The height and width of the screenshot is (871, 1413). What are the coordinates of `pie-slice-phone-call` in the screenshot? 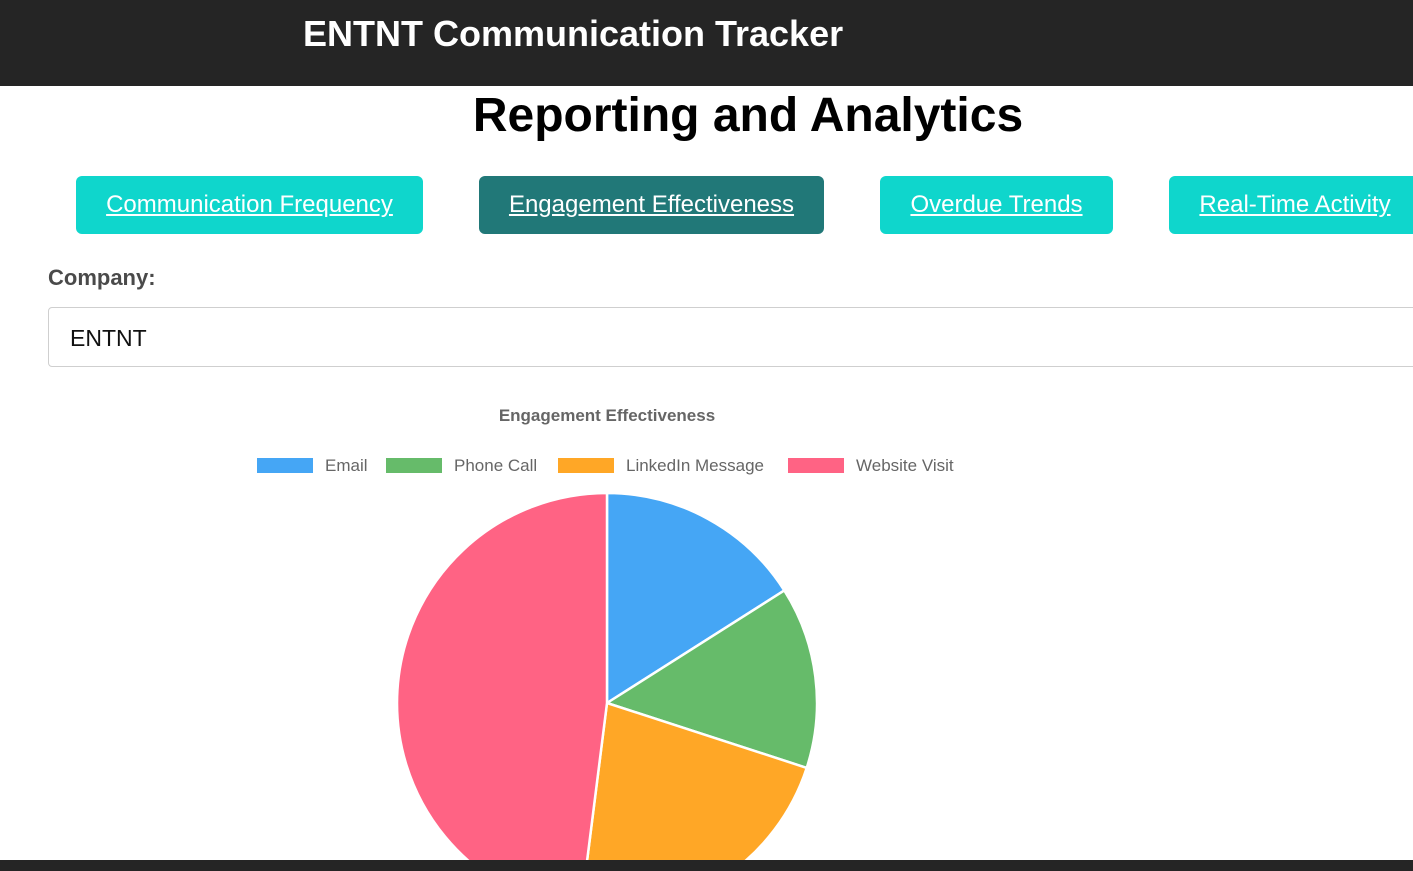 It's located at (712, 679).